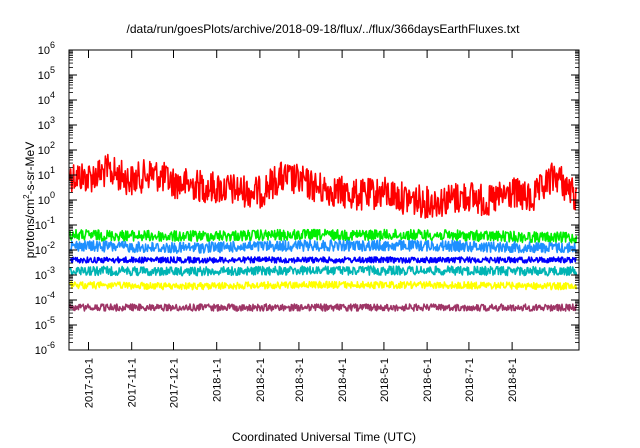 This screenshot has width=640, height=448. I want to click on y-tick-label: 10³, so click(46, 123).